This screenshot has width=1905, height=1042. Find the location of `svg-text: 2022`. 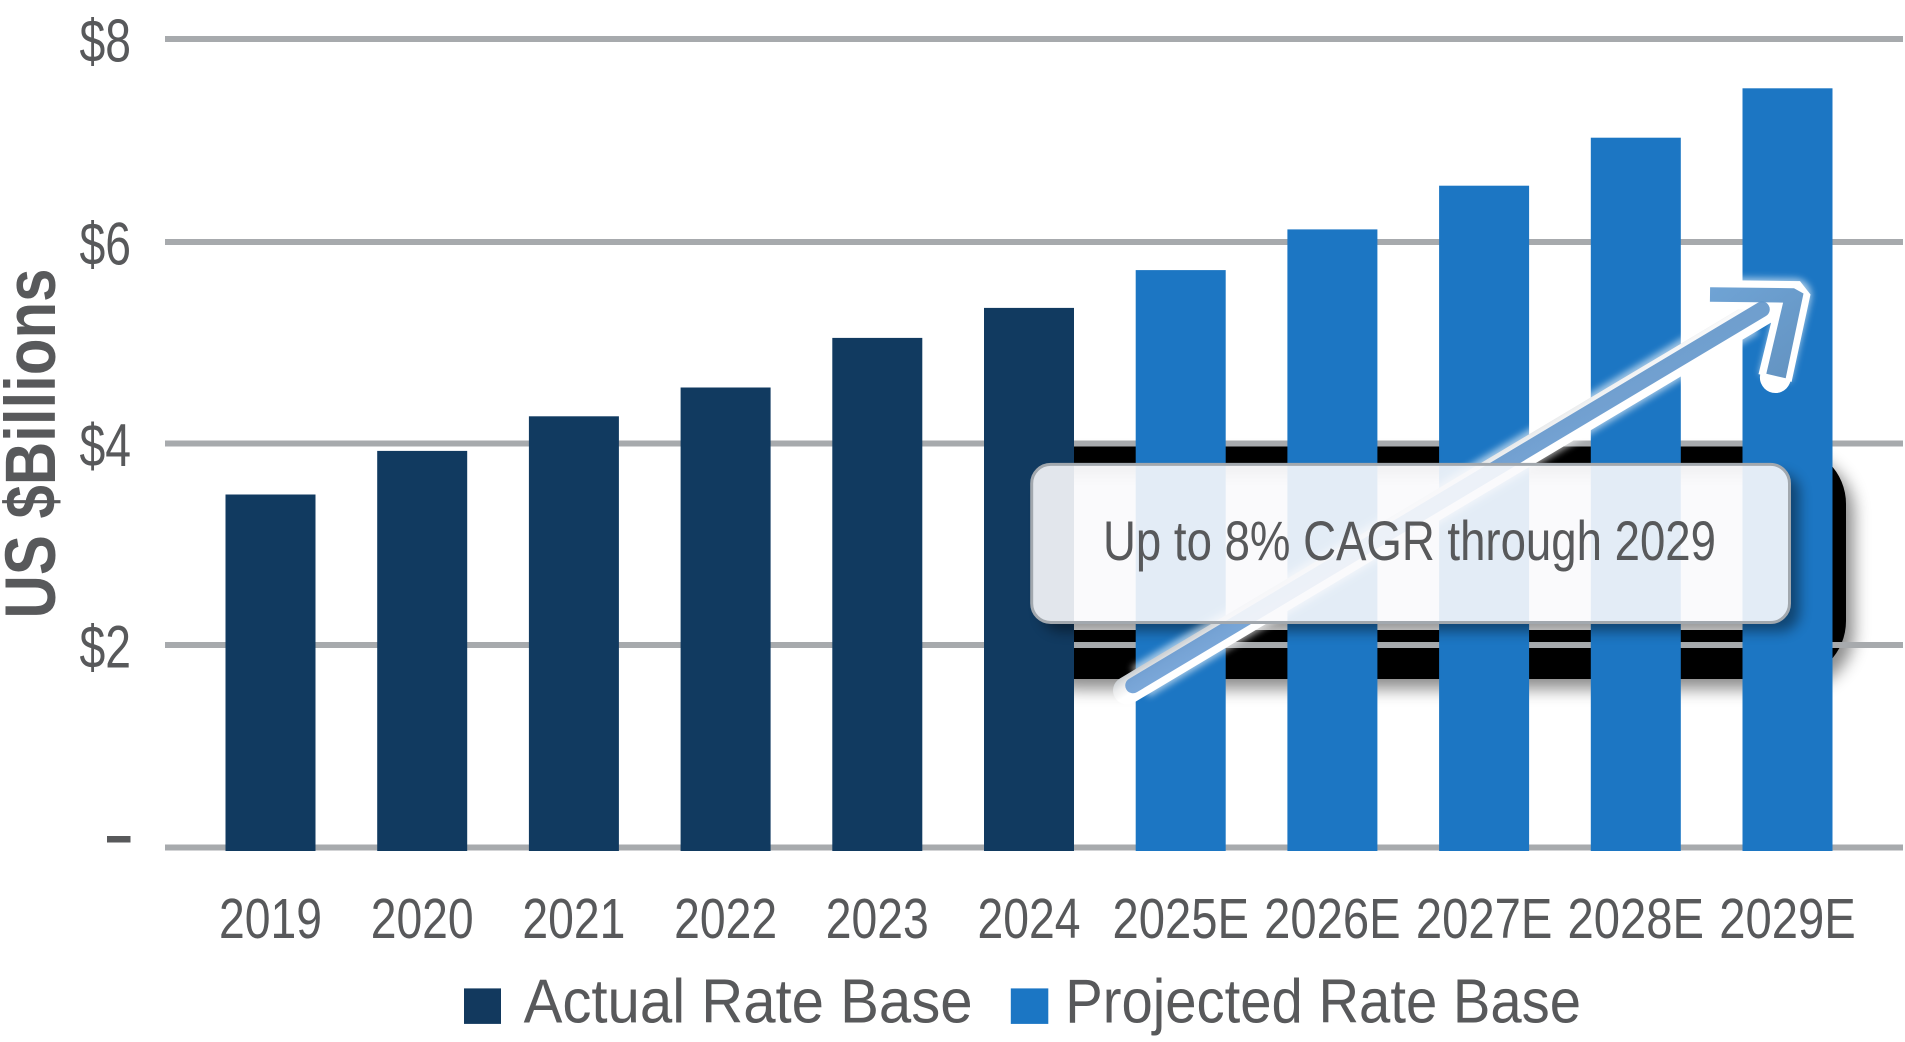

svg-text: 2022 is located at coordinates (725, 919).